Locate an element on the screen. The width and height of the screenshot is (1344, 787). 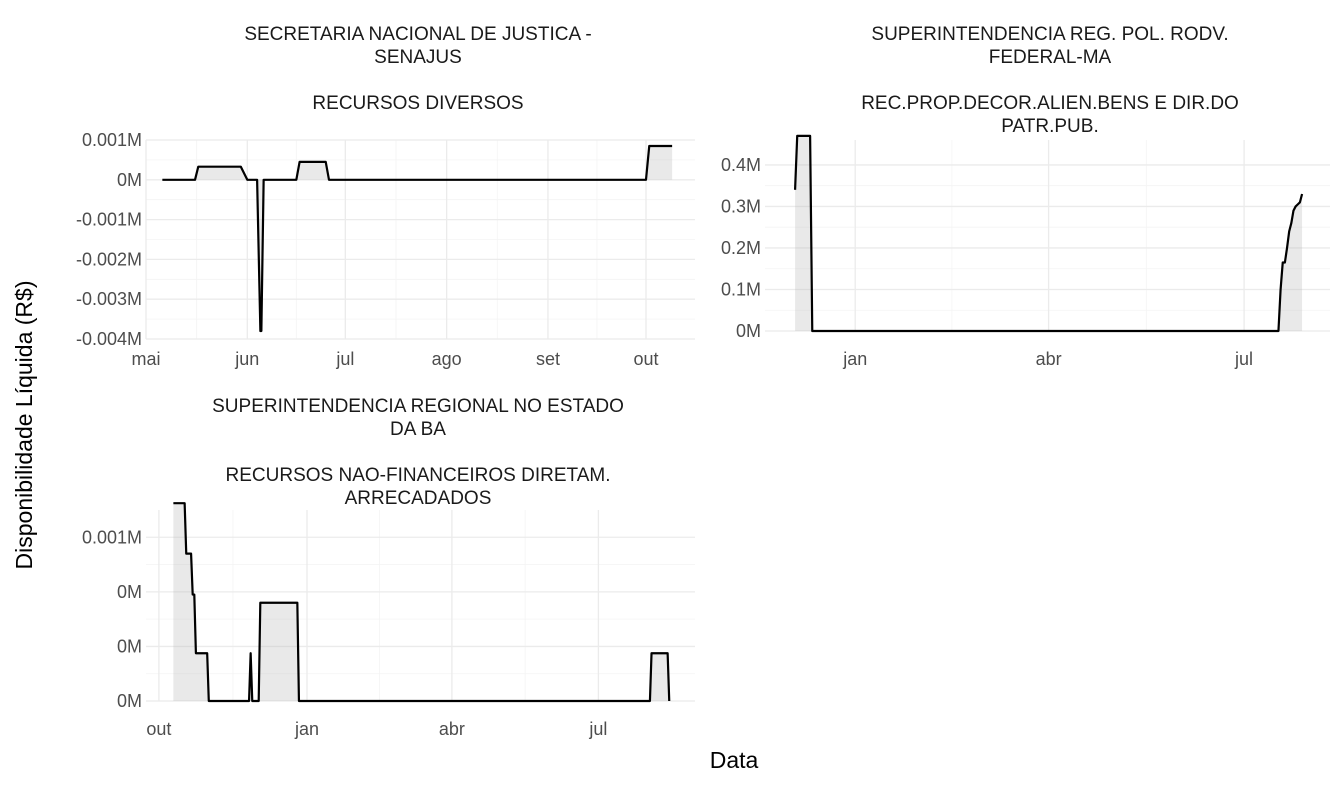
x-tick-label: jun is located at coordinates (246, 359).